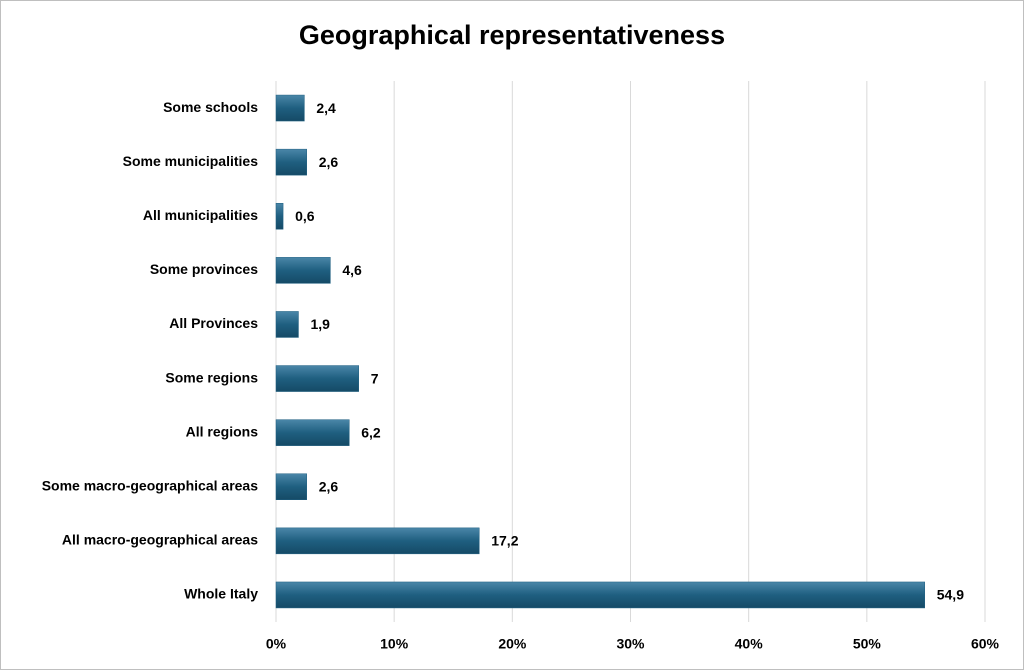  I want to click on x-tick-label: 20%, so click(512, 644).